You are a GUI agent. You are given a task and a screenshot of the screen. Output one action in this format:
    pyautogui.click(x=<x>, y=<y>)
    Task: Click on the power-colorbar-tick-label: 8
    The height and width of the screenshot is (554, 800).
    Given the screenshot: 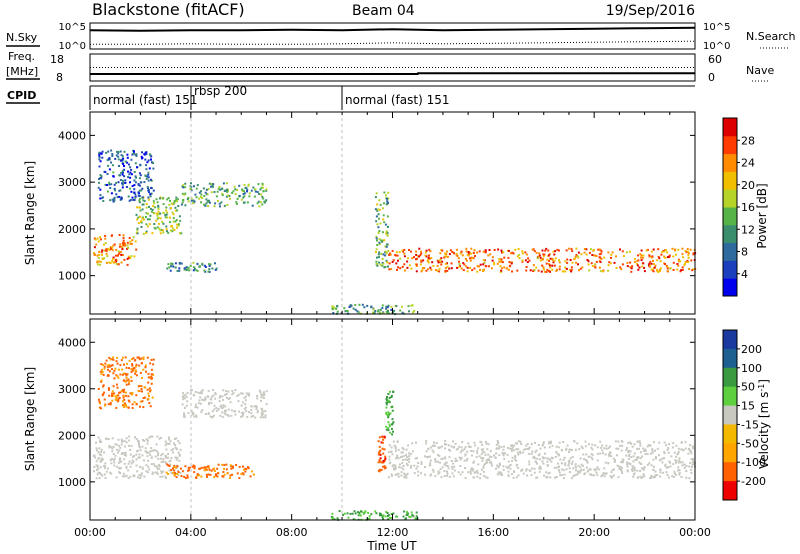 What is the action you would take?
    pyautogui.click(x=744, y=252)
    